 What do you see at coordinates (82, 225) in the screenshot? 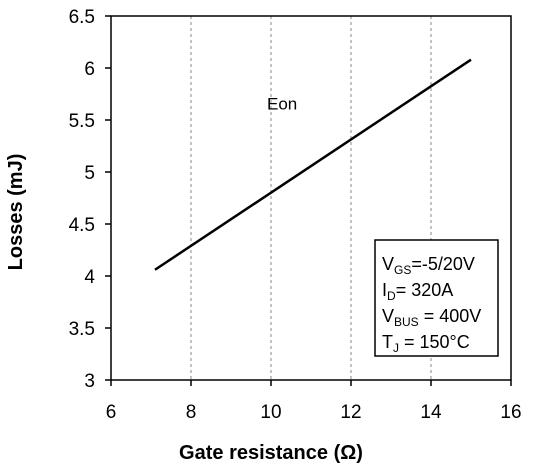
I see `y-tick-label: 4.5` at bounding box center [82, 225].